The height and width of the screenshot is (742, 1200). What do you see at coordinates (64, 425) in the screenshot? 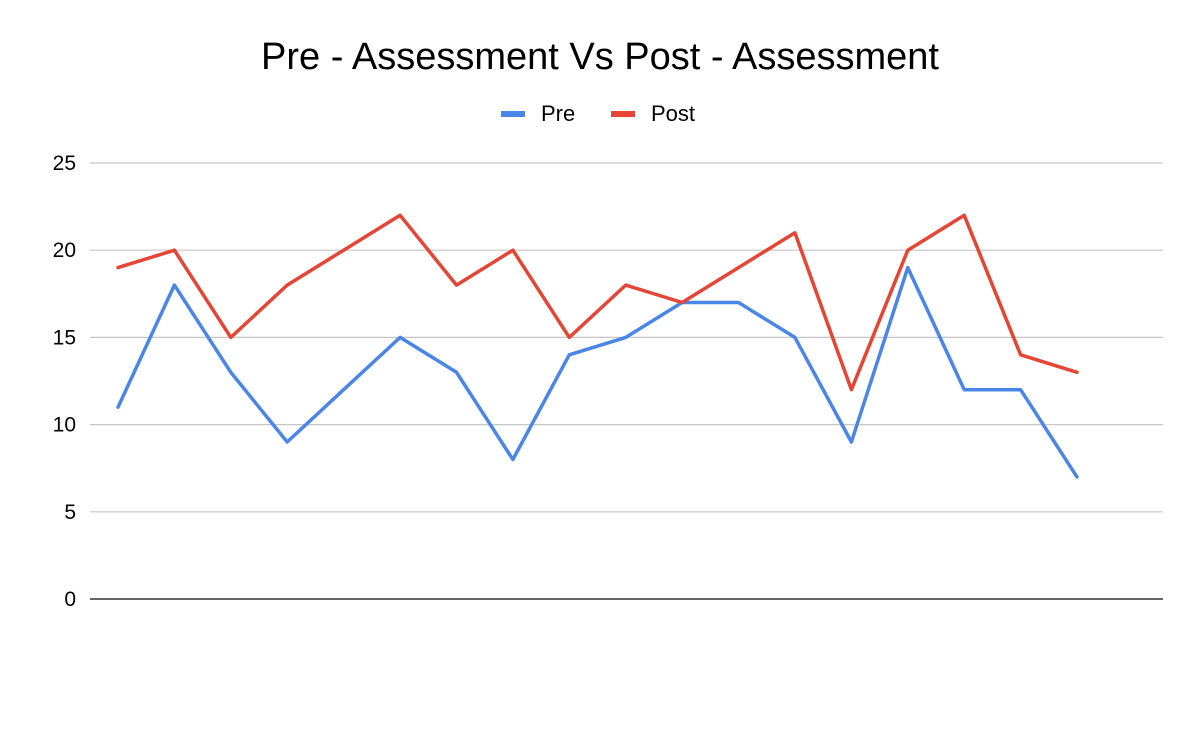
I see `y-tick-label: 10` at bounding box center [64, 425].